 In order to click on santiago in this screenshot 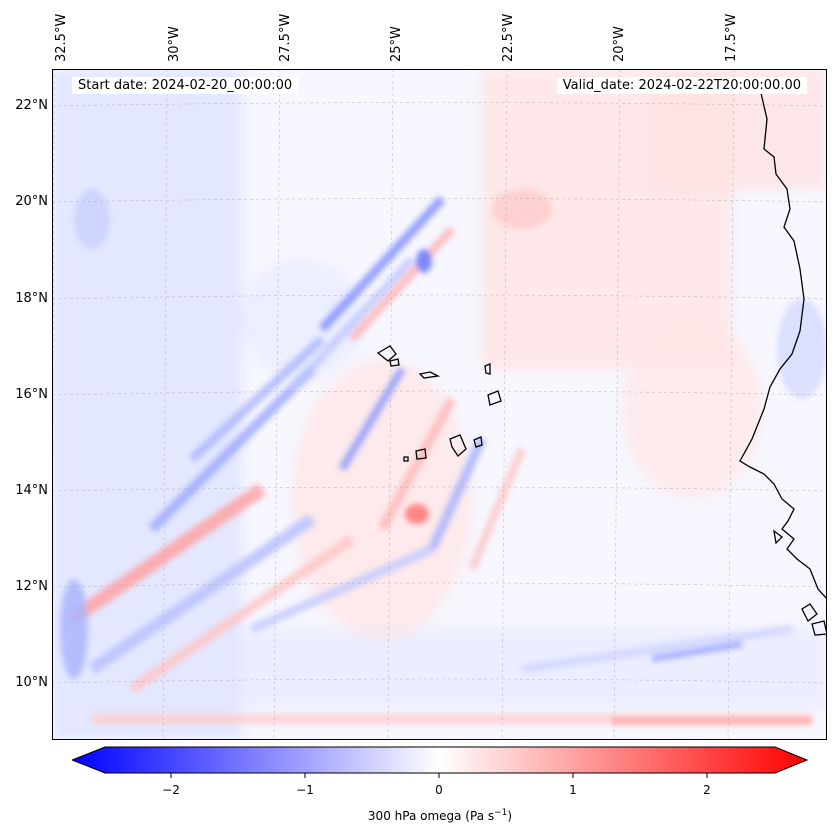, I will do `click(458, 445)`.